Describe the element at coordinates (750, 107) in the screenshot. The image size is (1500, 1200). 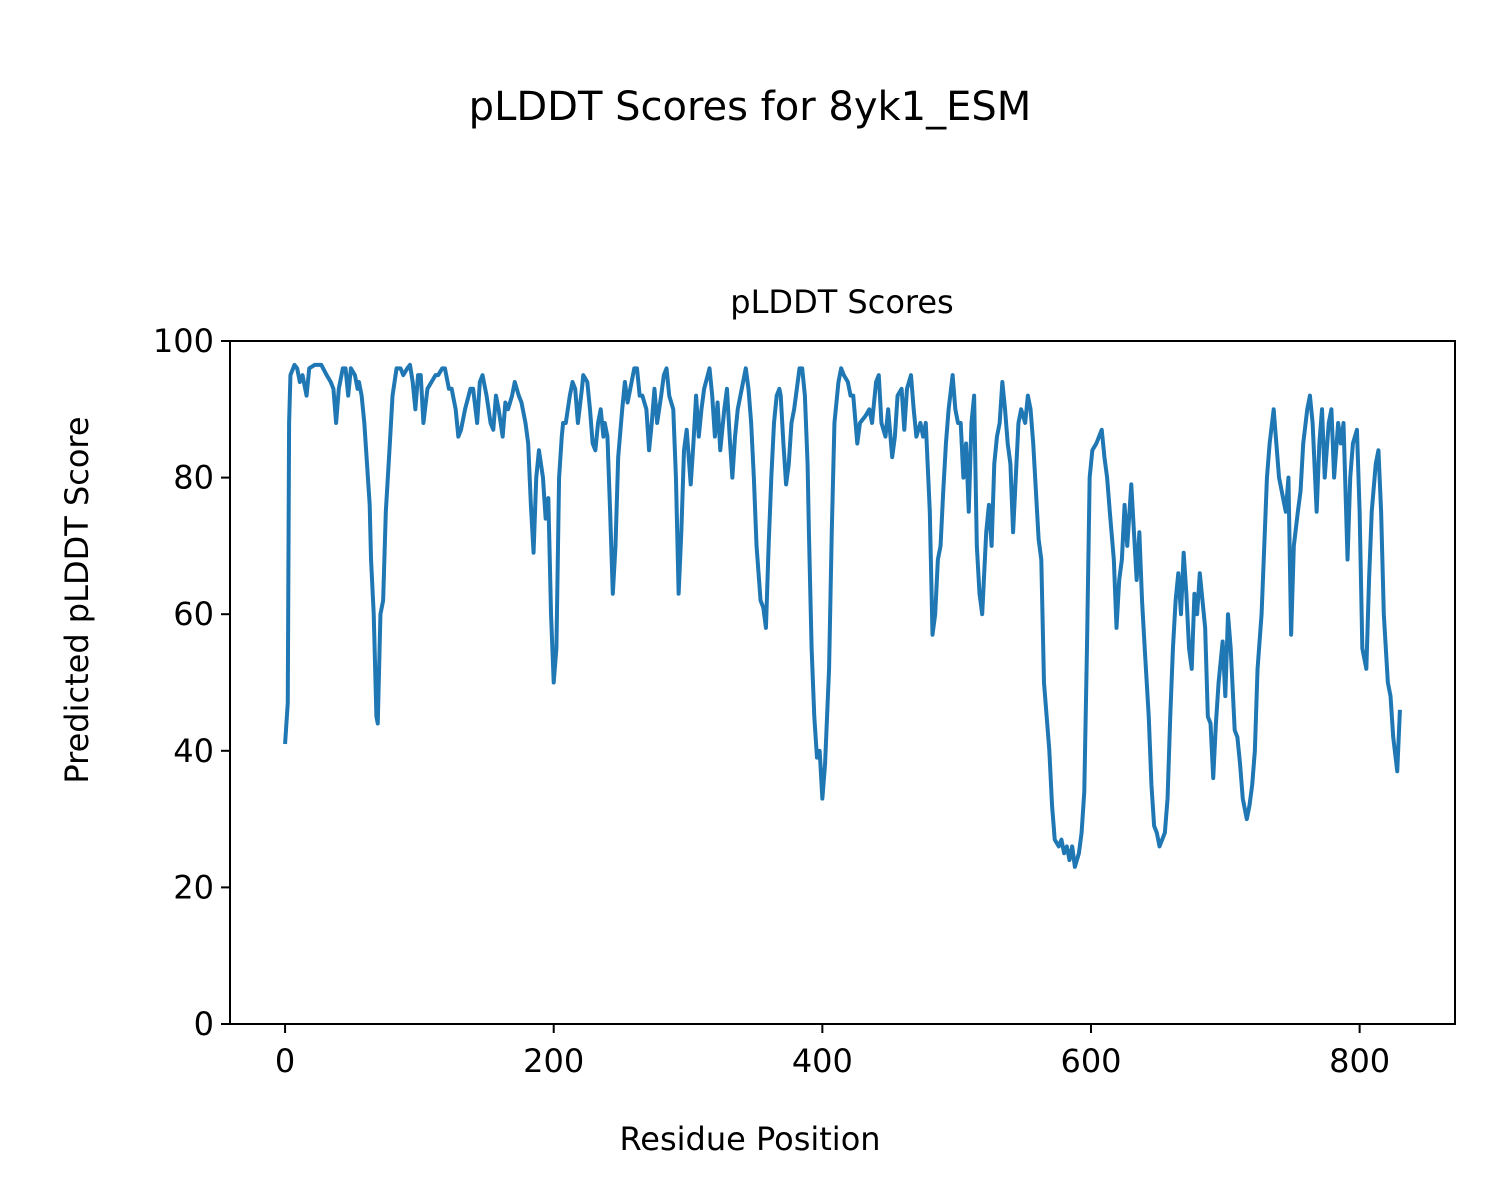
I see `chart-title: pLDDT Scores for 8yk1_ESM` at that location.